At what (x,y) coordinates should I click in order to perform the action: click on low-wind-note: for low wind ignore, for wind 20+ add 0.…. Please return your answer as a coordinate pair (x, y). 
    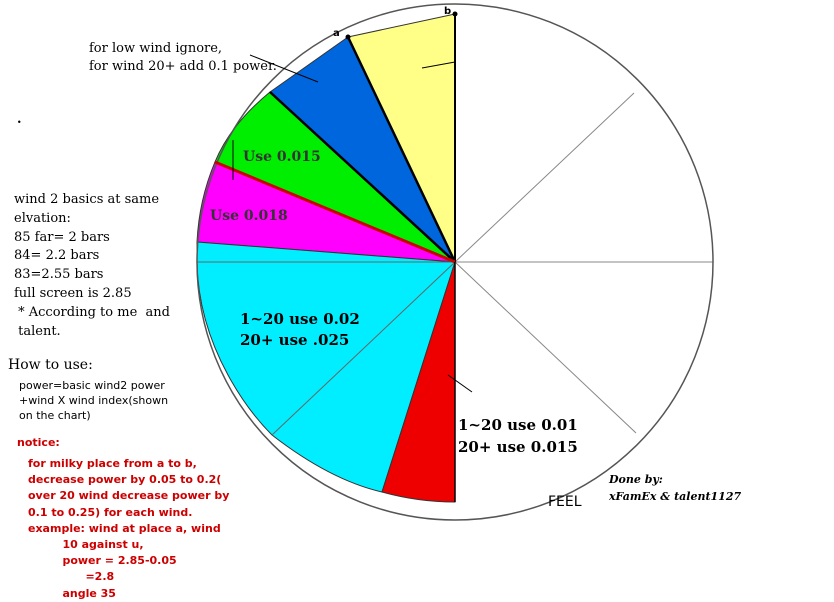
    Looking at the image, I should click on (183, 57).